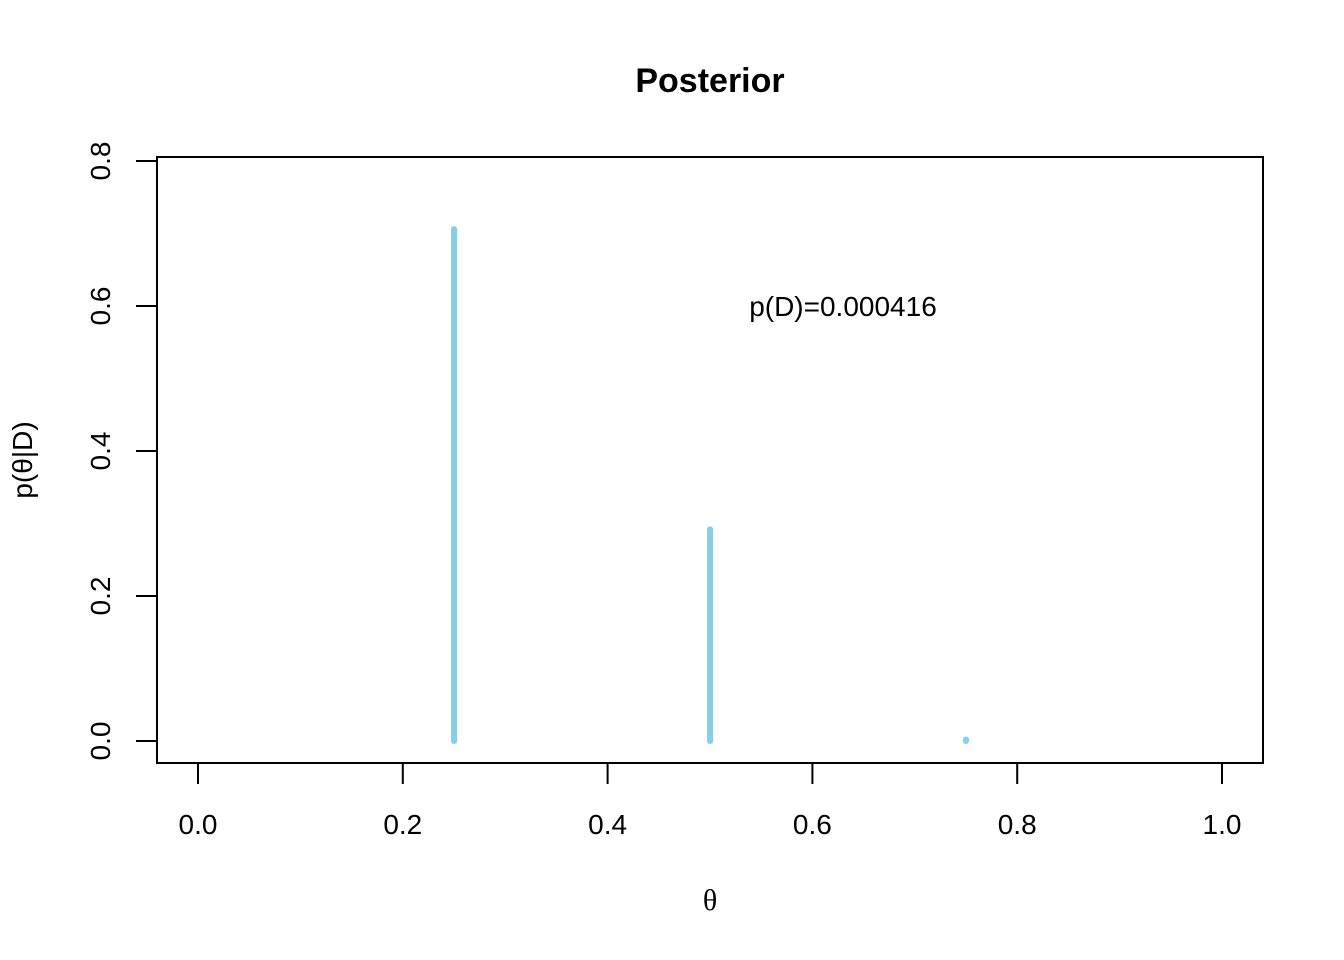 Image resolution: width=1344 pixels, height=960 pixels. I want to click on x-tick-label: 0.0, so click(198, 824).